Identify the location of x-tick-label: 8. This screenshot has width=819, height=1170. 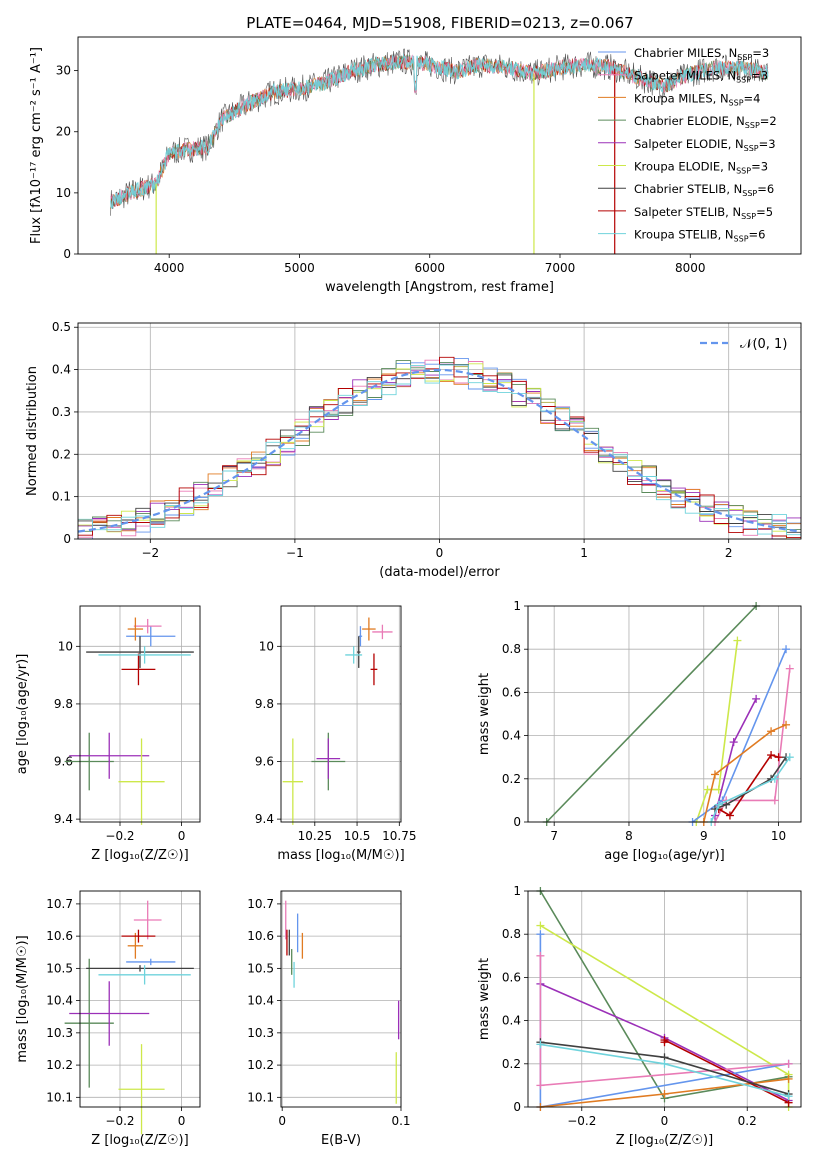
(629, 836).